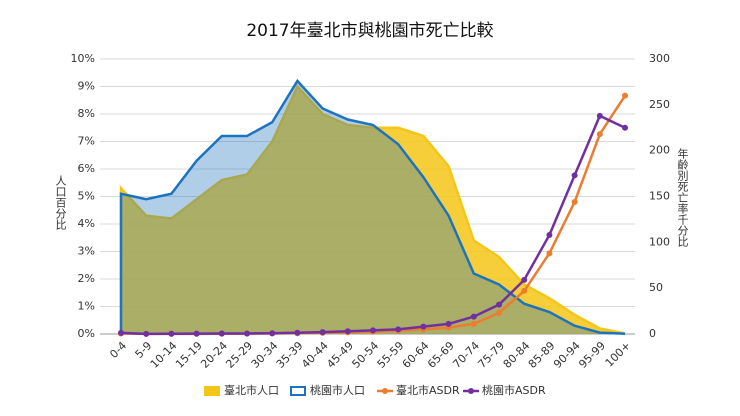 Image resolution: width=740 pixels, height=416 pixels. What do you see at coordinates (86, 168) in the screenshot?
I see `y-tick-label: 6%` at bounding box center [86, 168].